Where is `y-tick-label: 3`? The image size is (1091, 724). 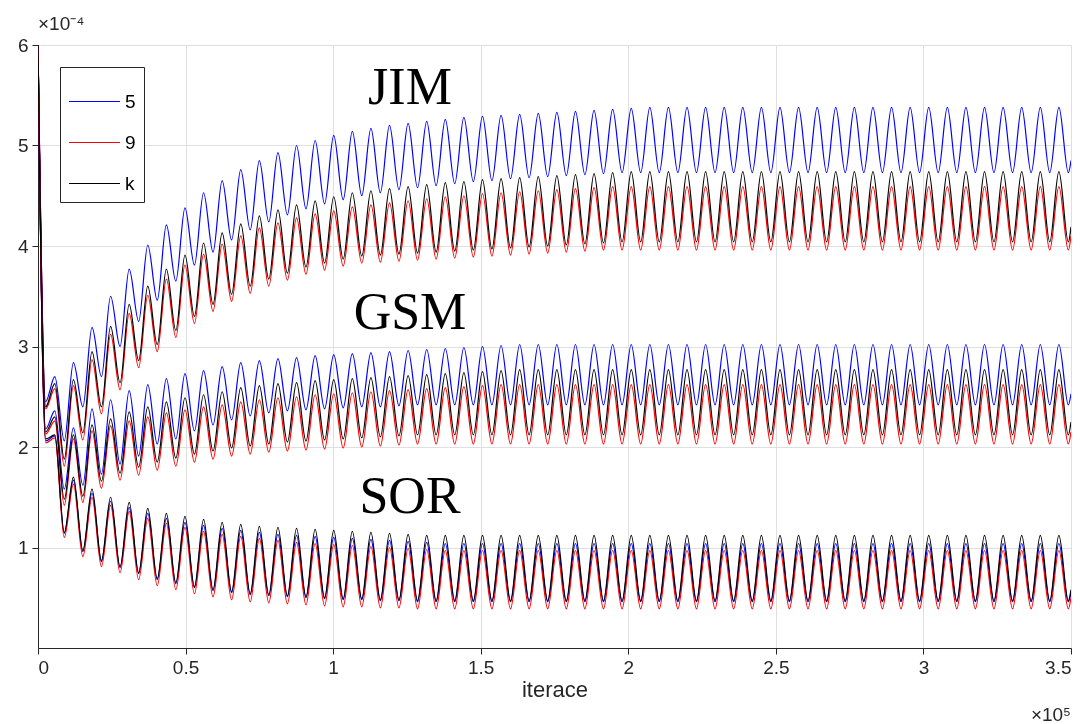 y-tick-label: 3 is located at coordinates (23, 346).